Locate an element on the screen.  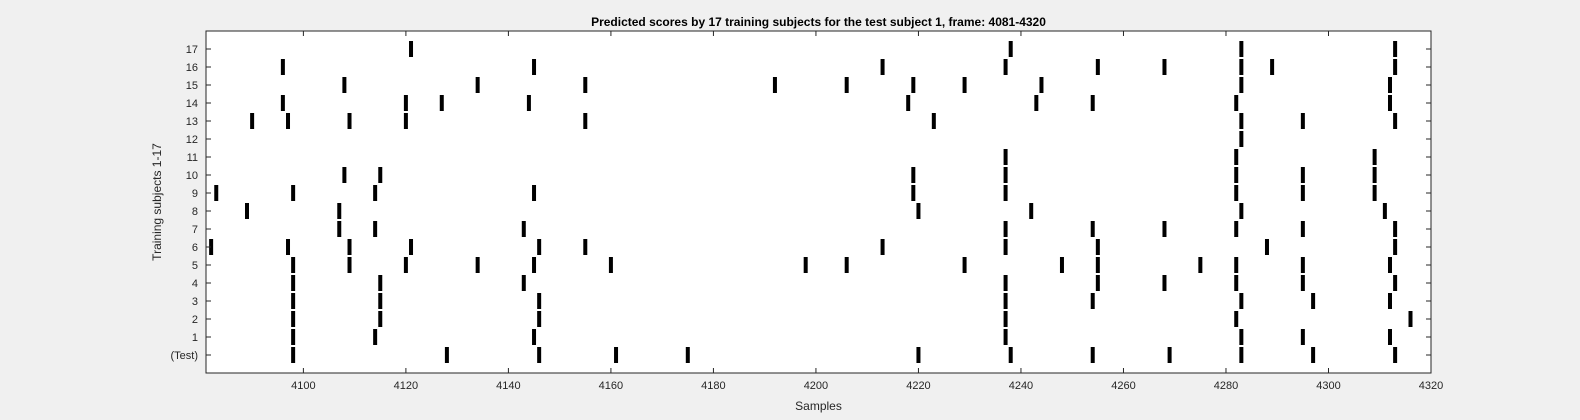
x-tick-label: 4320 is located at coordinates (1431, 386).